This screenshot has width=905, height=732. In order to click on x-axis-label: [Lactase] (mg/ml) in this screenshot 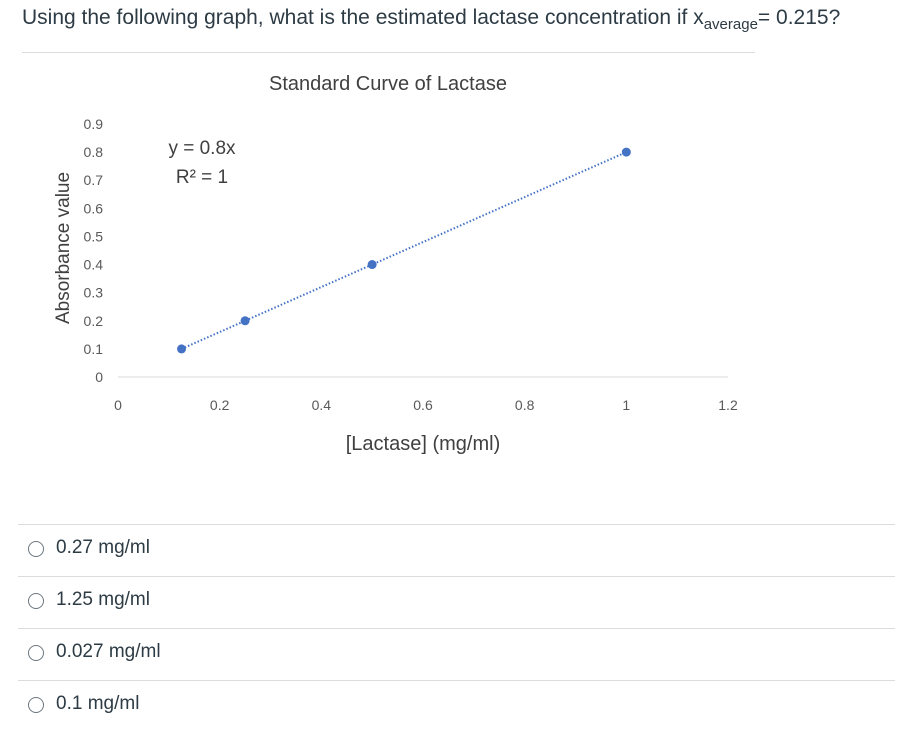, I will do `click(423, 444)`.